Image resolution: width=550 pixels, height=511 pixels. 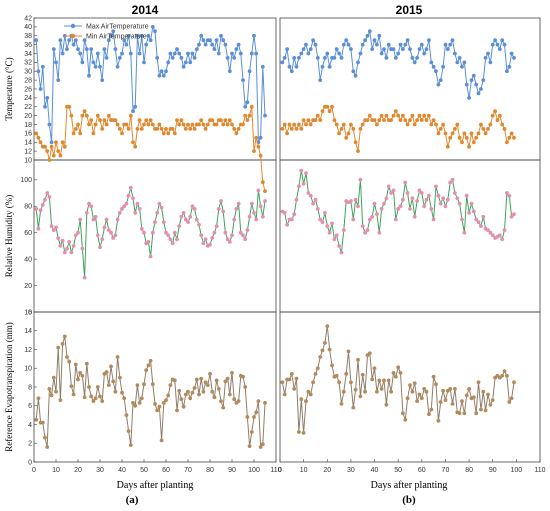 What do you see at coordinates (28, 27) in the screenshot?
I see `y-tick-label: 40` at bounding box center [28, 27].